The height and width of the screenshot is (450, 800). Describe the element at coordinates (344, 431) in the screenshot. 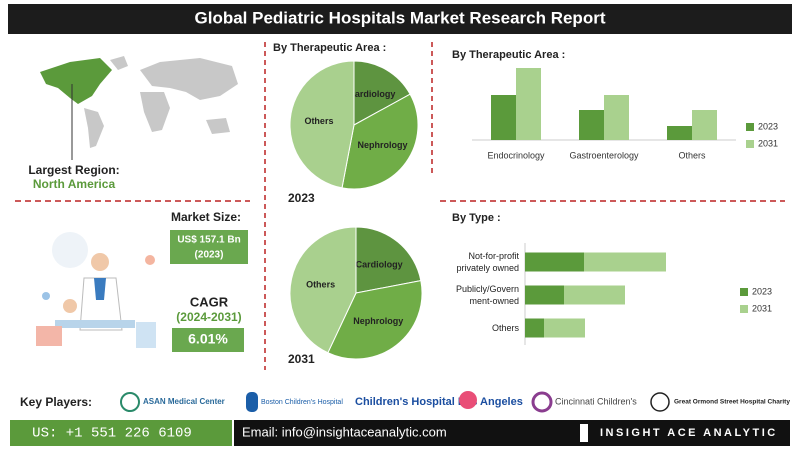

I see `email: Email: info@insightaceanalytic.com` at that location.